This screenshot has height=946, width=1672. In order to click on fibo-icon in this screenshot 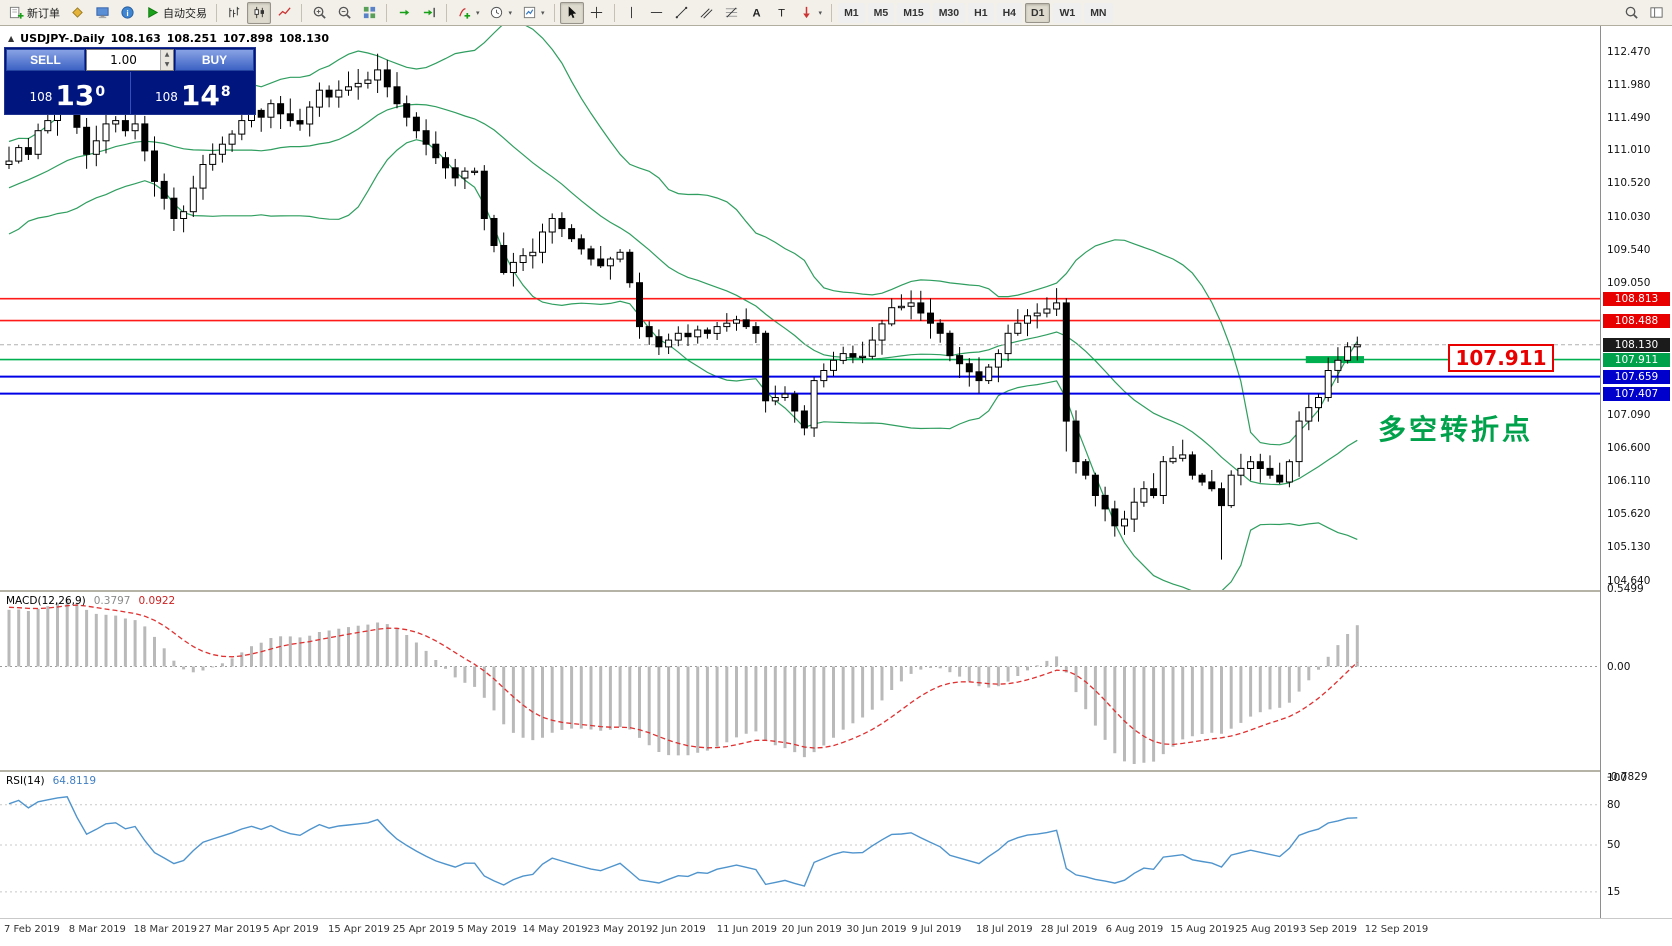, I will do `click(732, 13)`.